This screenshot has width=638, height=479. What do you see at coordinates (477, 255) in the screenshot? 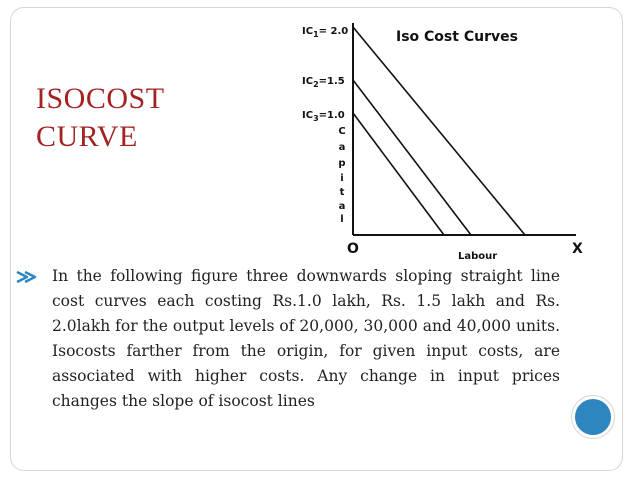
I see `x-axis-label: Labour` at bounding box center [477, 255].